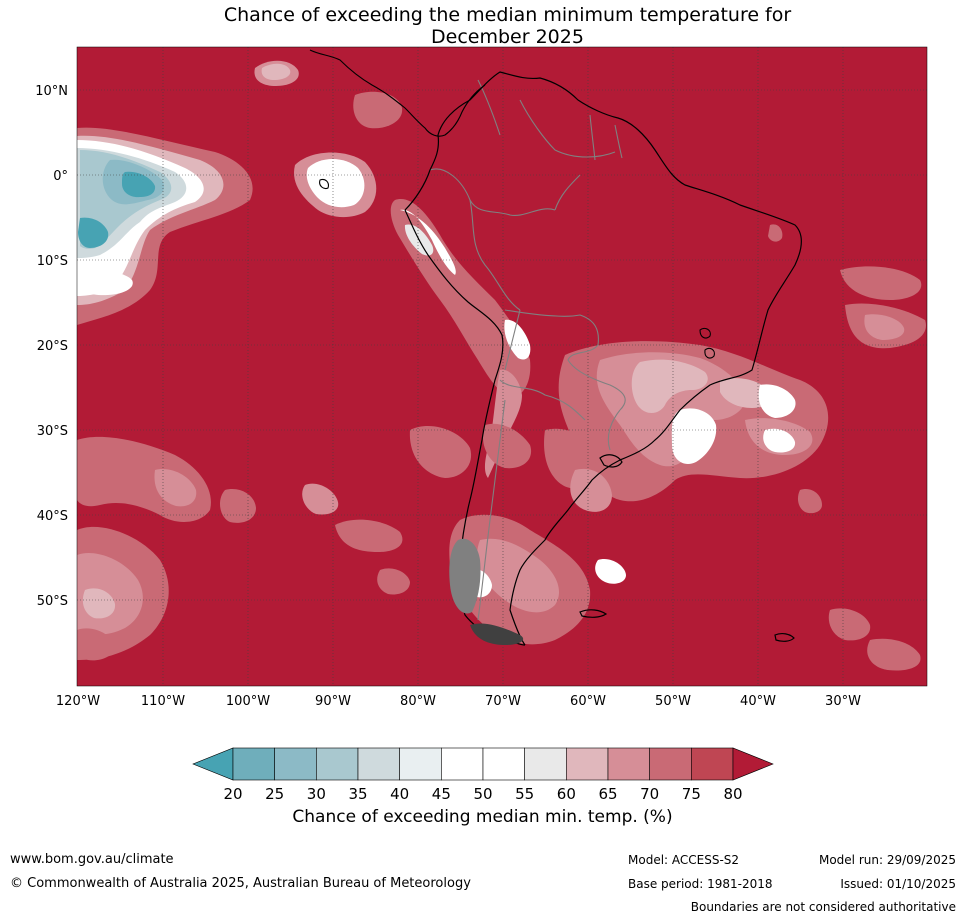 The image size is (965, 919). What do you see at coordinates (691, 794) in the screenshot?
I see `colorbar-tick-label: 75` at bounding box center [691, 794].